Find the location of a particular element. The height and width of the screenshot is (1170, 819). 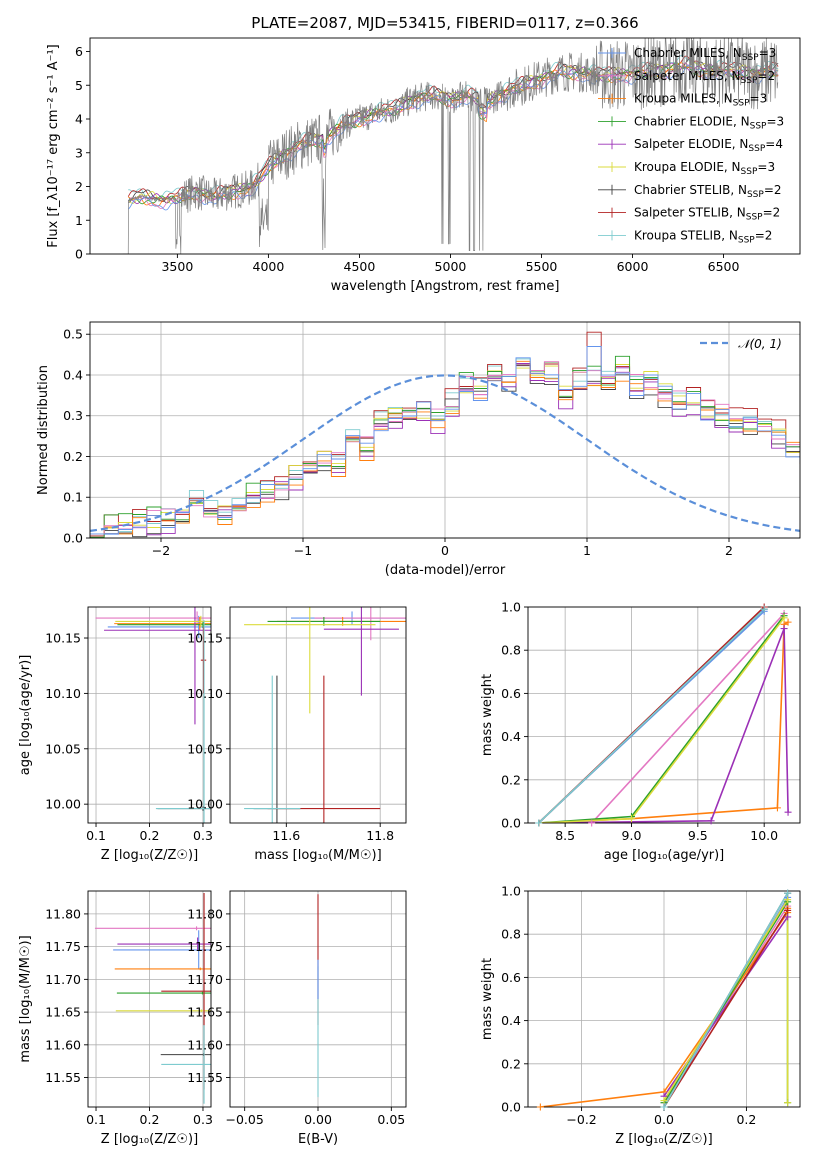

x-tick-label: 9.0 is located at coordinates (632, 835).